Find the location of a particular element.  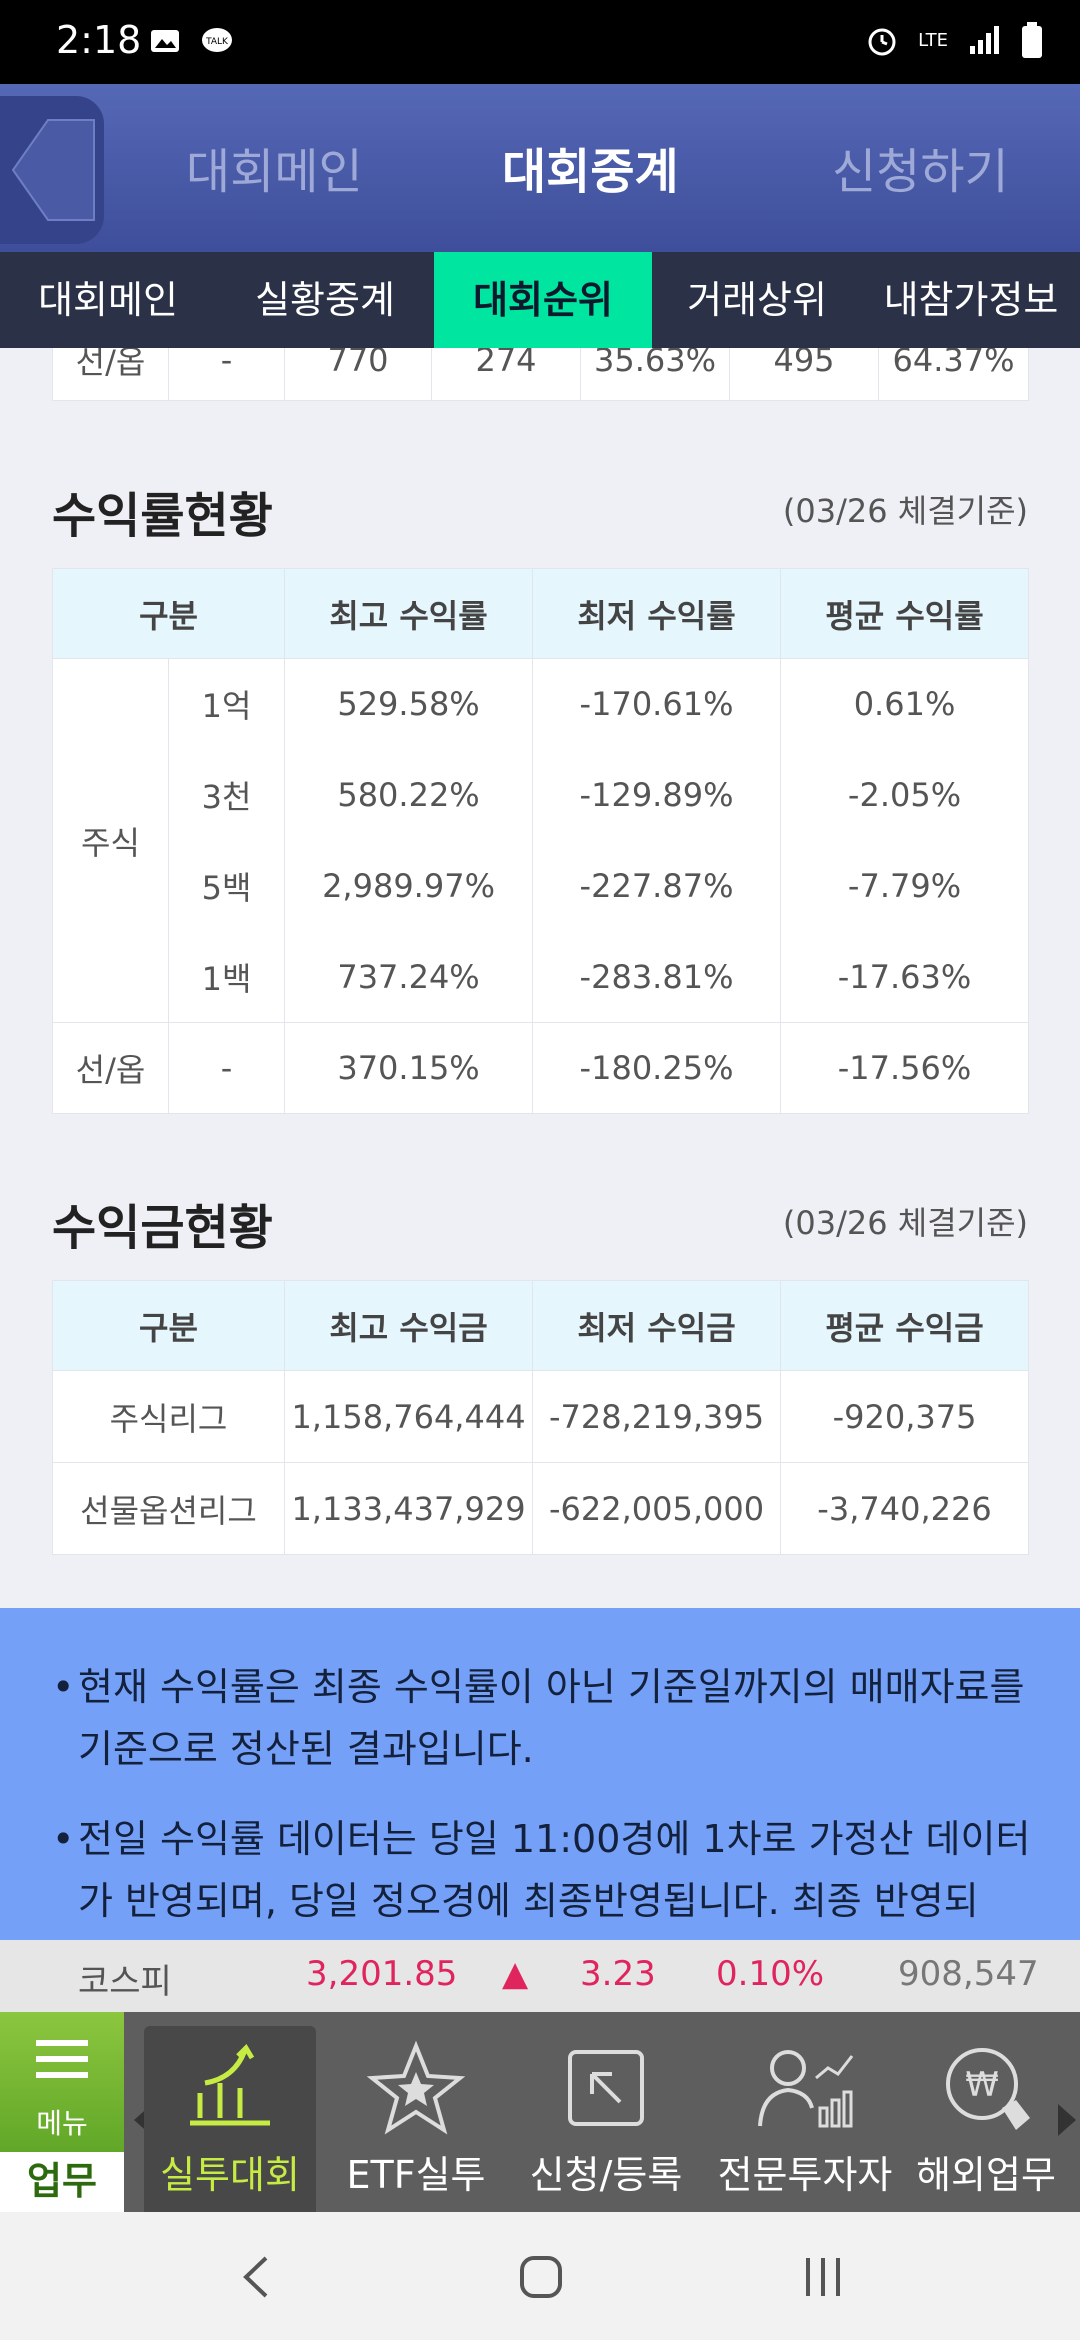

back-arrow-icon is located at coordinates (53, 170).